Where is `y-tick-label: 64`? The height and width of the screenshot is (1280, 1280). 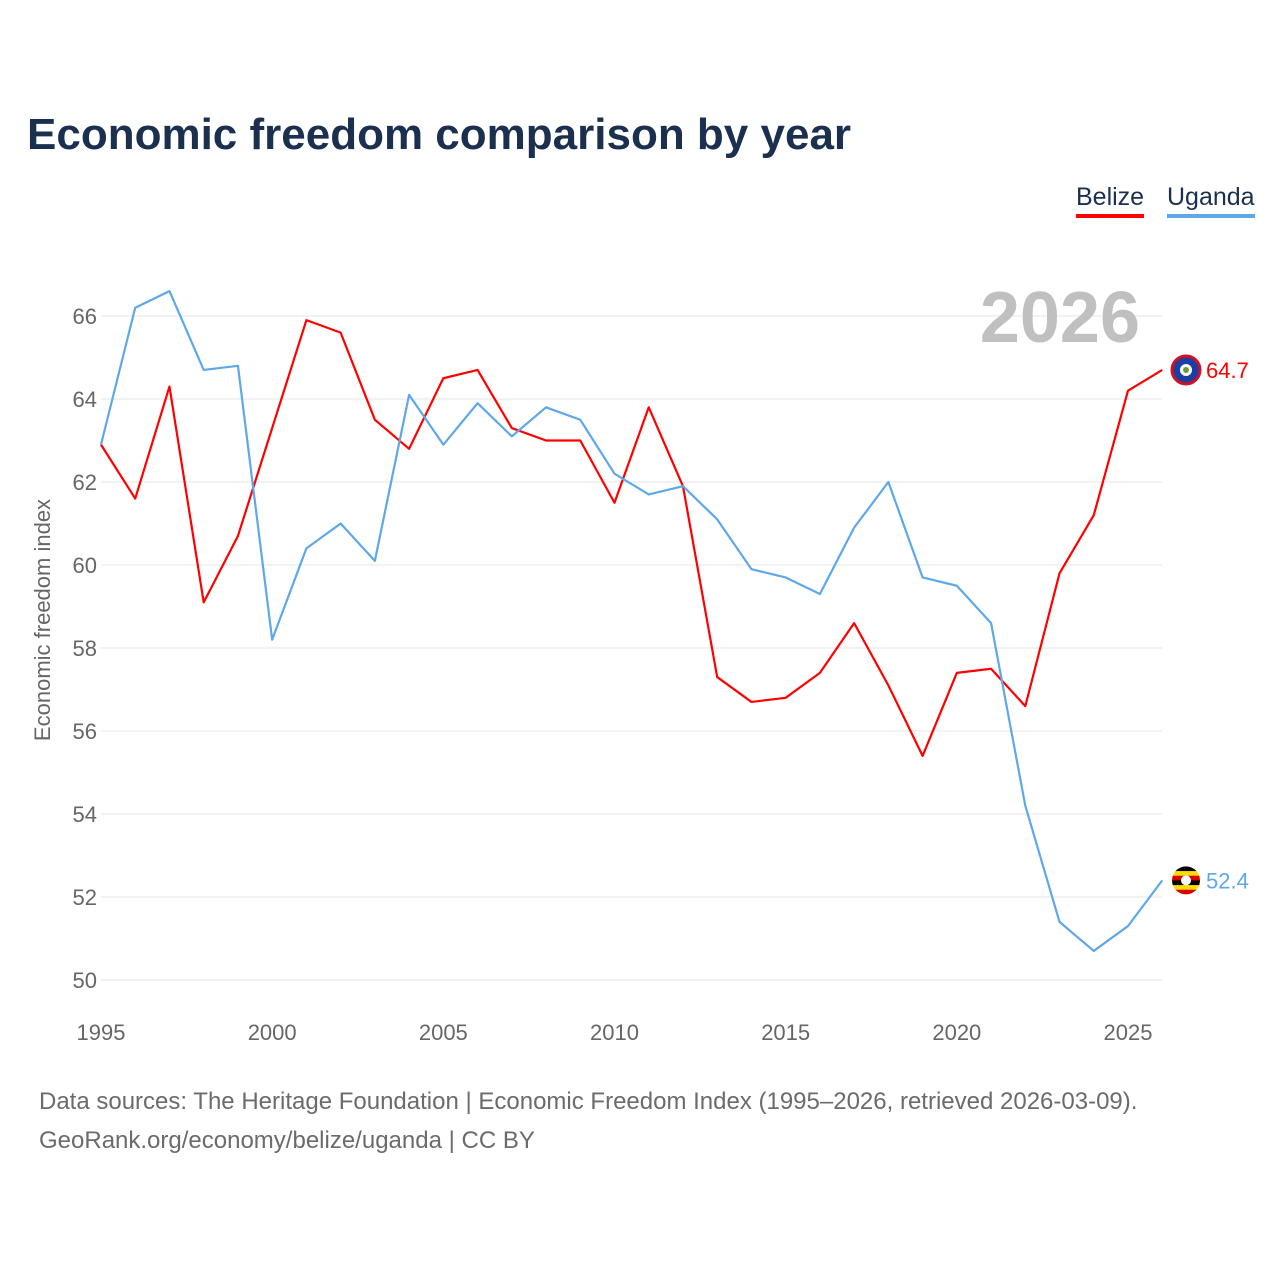
y-tick-label: 64 is located at coordinates (85, 399).